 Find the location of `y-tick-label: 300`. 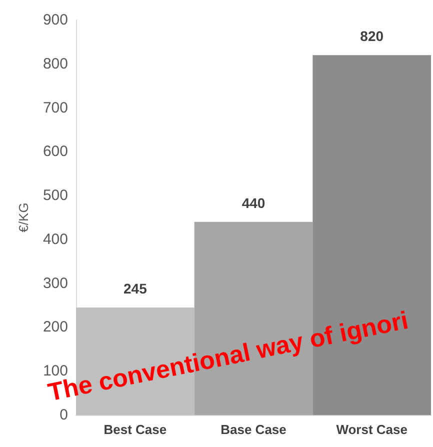

y-tick-label: 300 is located at coordinates (55, 283).